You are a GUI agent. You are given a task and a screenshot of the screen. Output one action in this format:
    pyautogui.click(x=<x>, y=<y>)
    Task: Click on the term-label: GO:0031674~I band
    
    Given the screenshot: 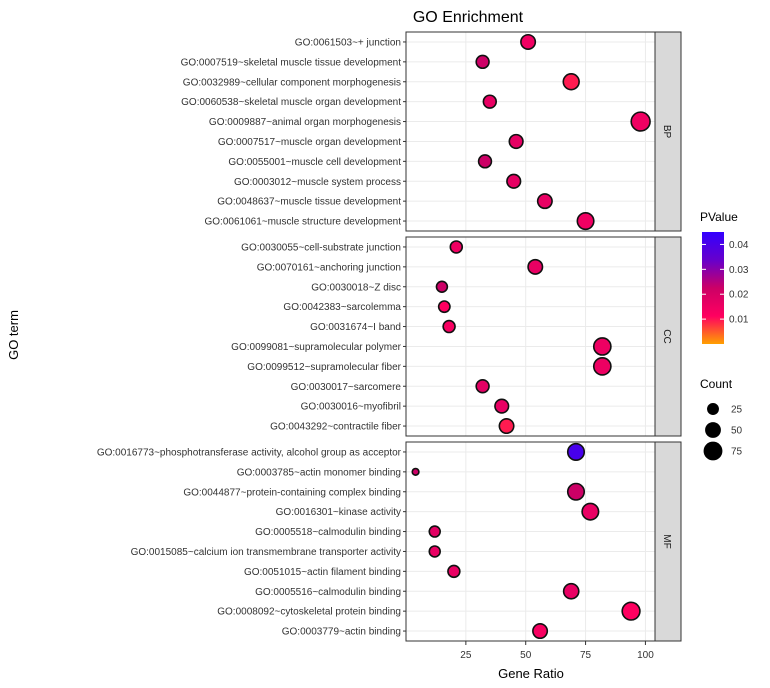 What is the action you would take?
    pyautogui.click(x=355, y=327)
    